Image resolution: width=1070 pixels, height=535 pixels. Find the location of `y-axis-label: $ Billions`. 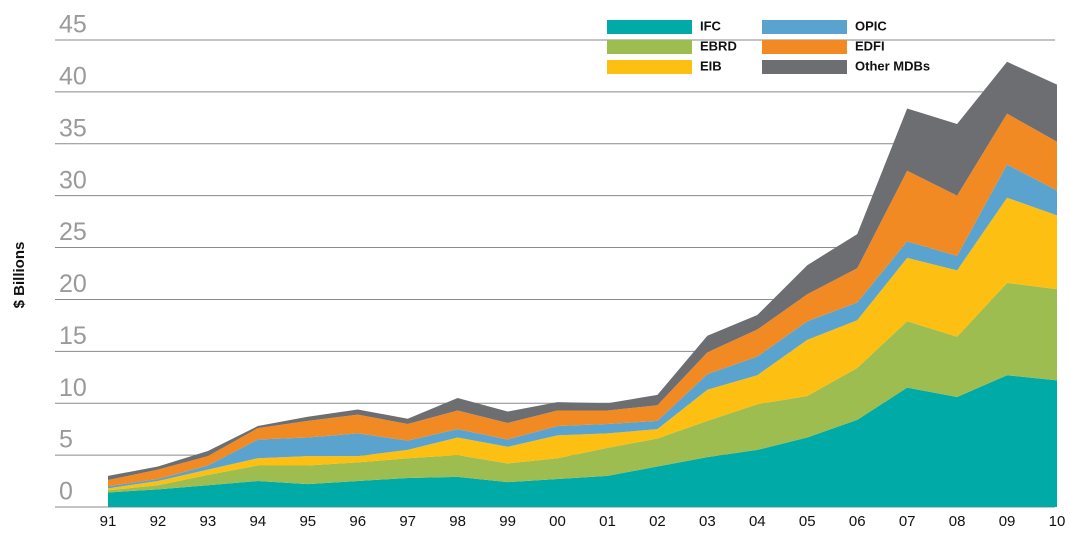

y-axis-label: $ Billions is located at coordinates (19, 275).